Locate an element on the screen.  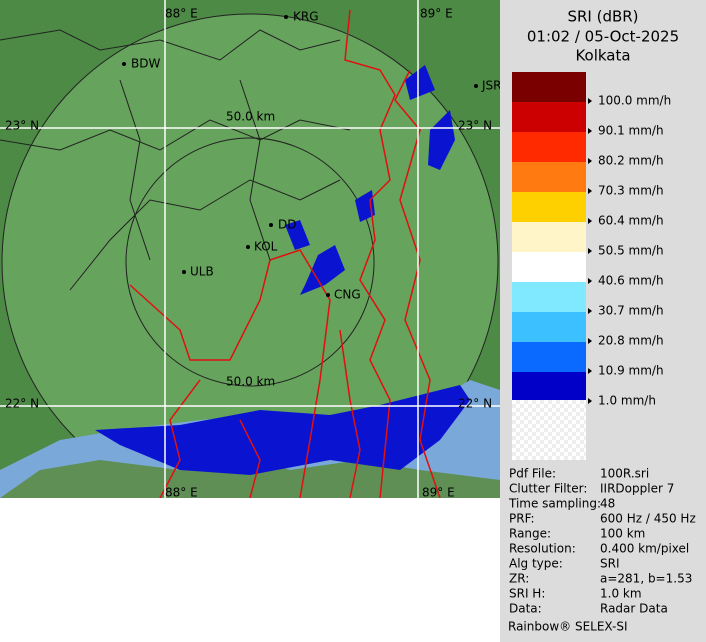
info-key: Alg type: is located at coordinates (536, 564).